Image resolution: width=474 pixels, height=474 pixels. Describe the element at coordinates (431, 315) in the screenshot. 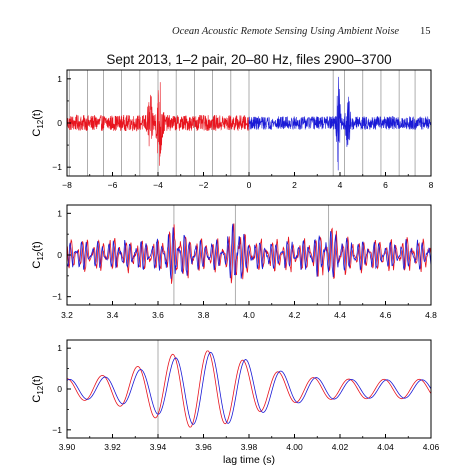

I see `x-tick-label: 4.8` at that location.